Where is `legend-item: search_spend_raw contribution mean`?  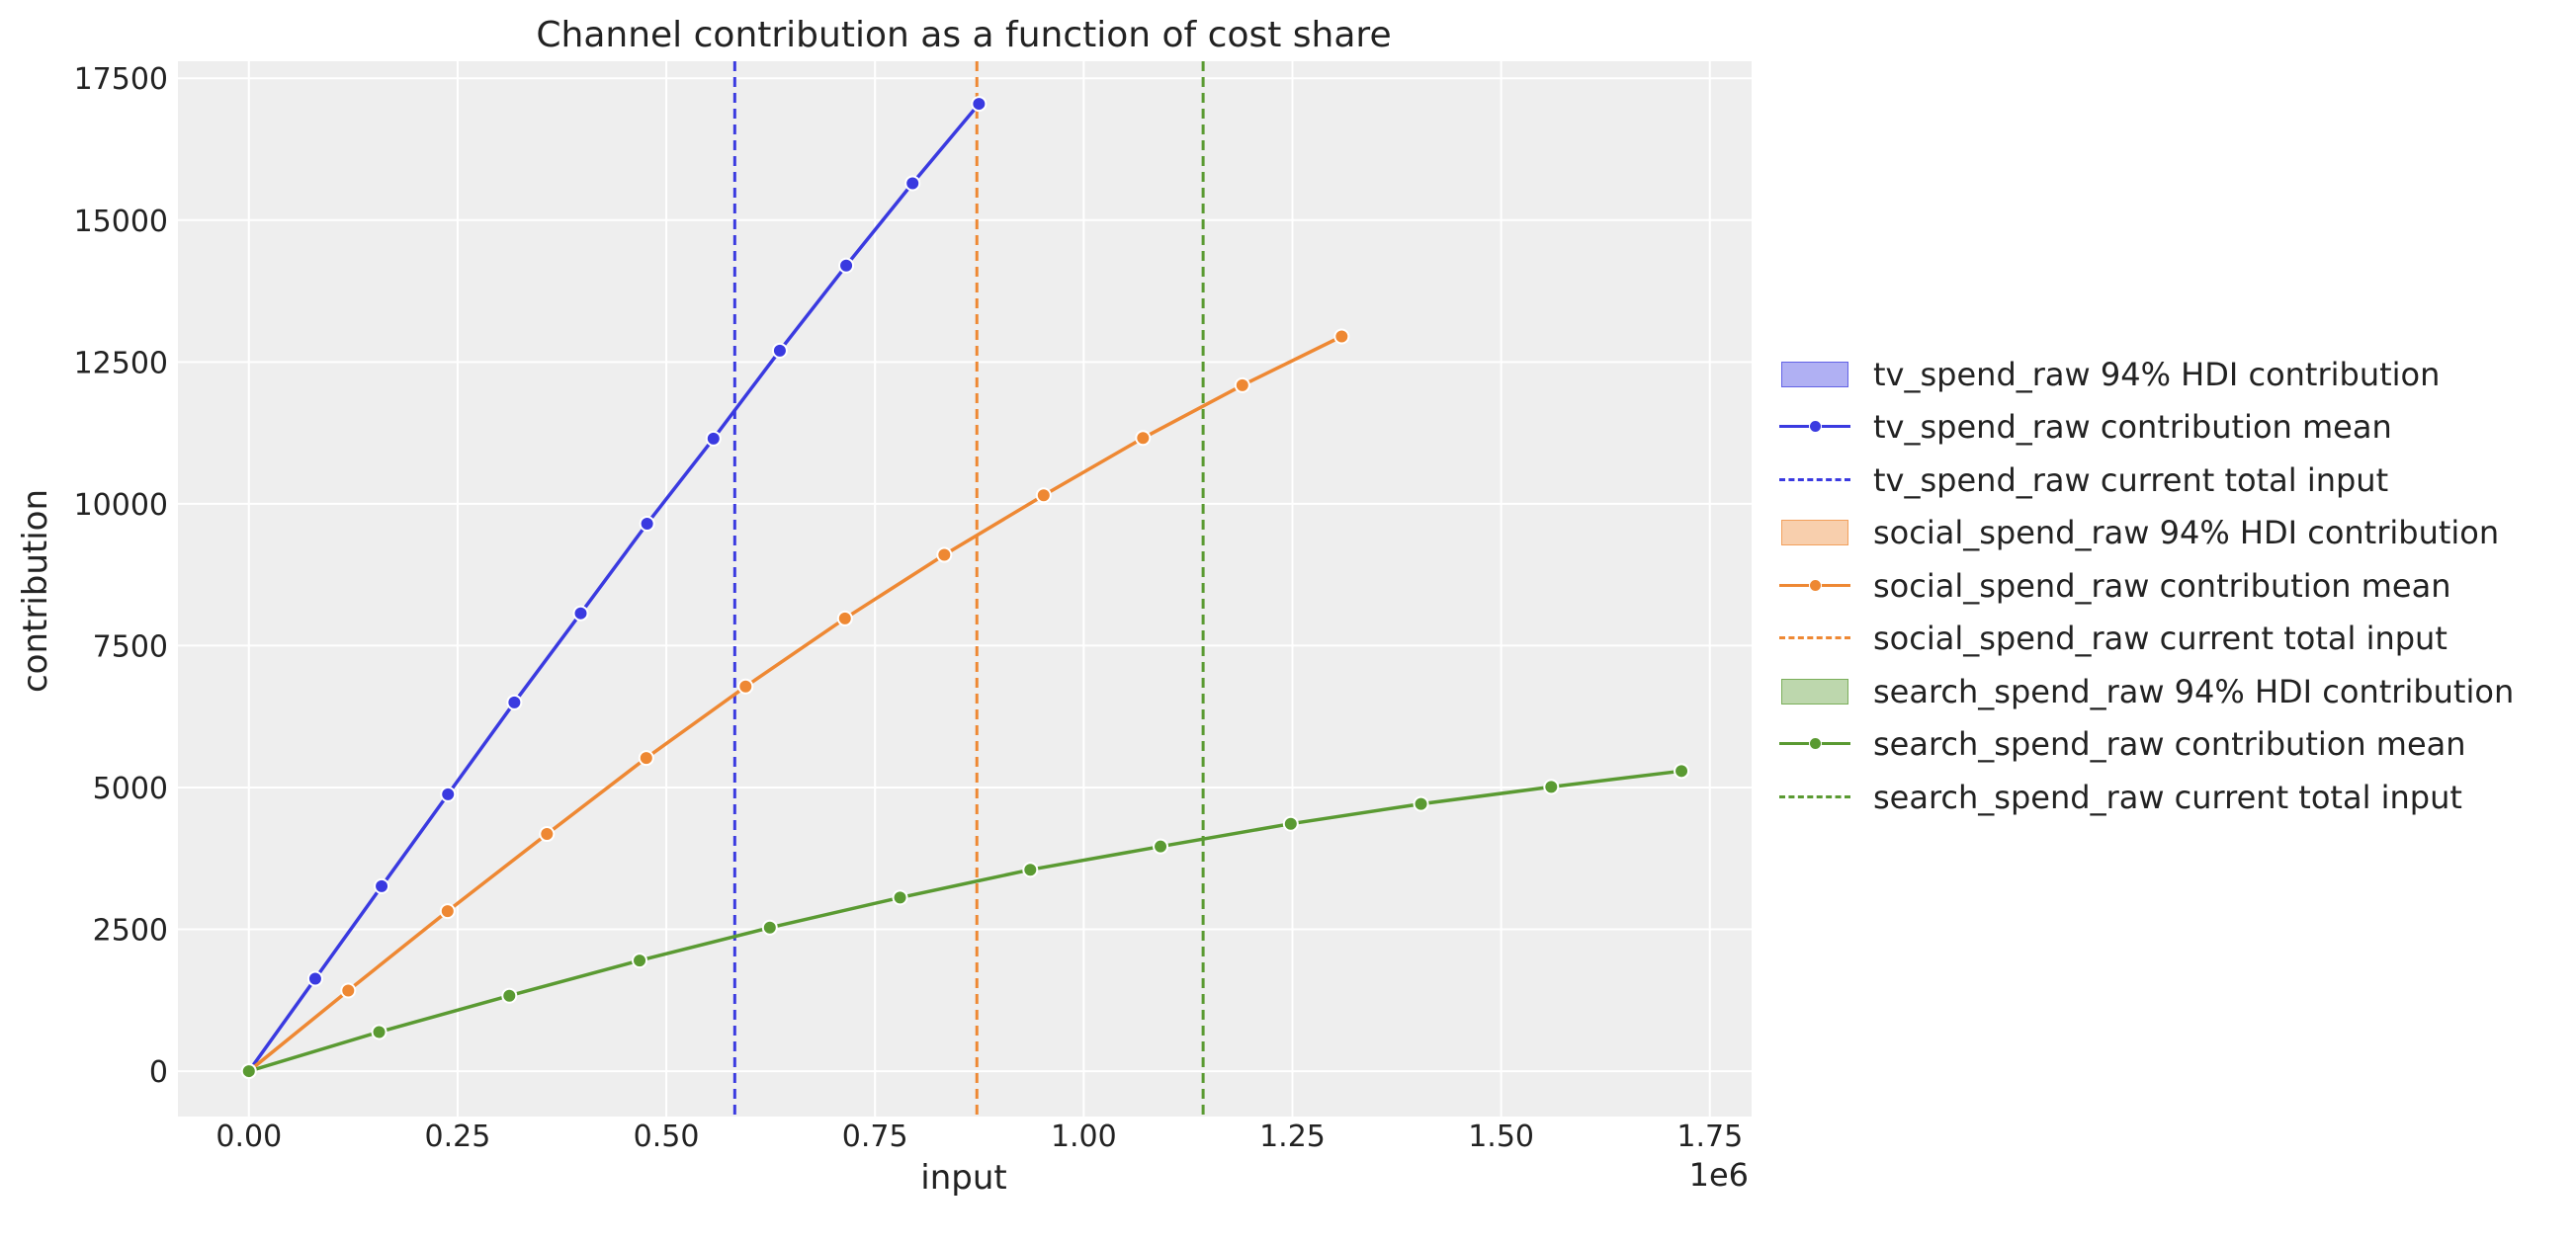
legend-item: search_spend_raw contribution mean is located at coordinates (2169, 745).